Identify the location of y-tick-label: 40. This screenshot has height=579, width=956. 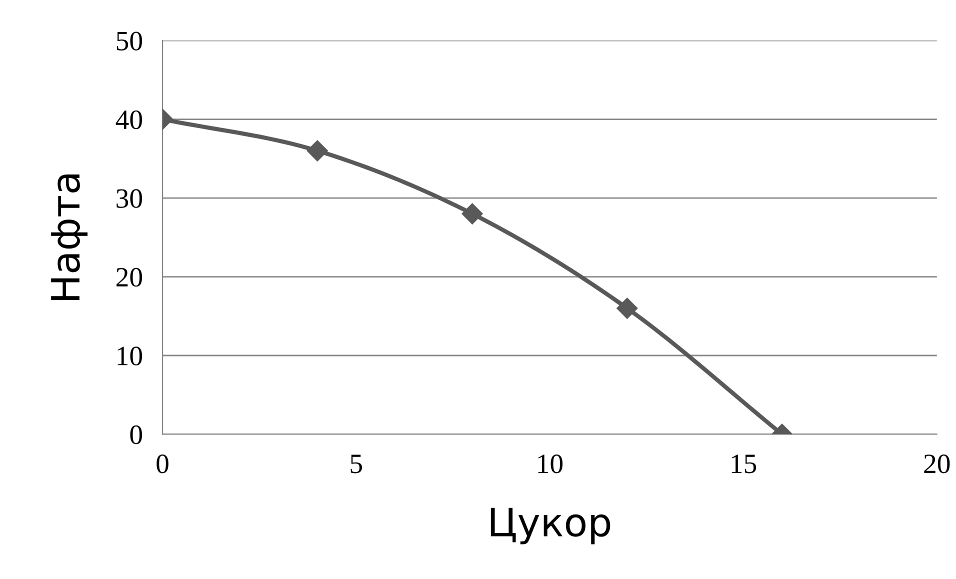
(129, 120).